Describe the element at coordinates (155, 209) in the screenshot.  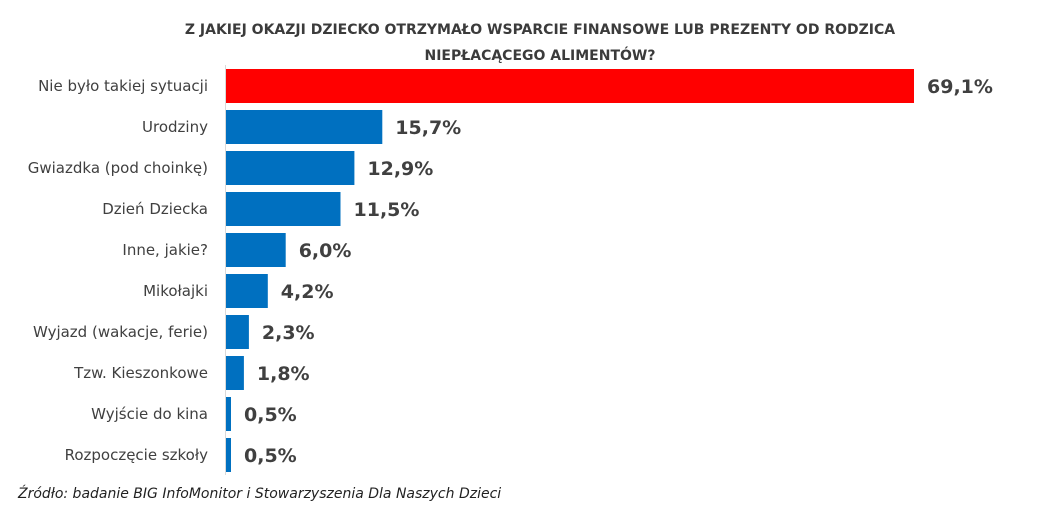
I see `category-label-3: Dzień Dziecka` at that location.